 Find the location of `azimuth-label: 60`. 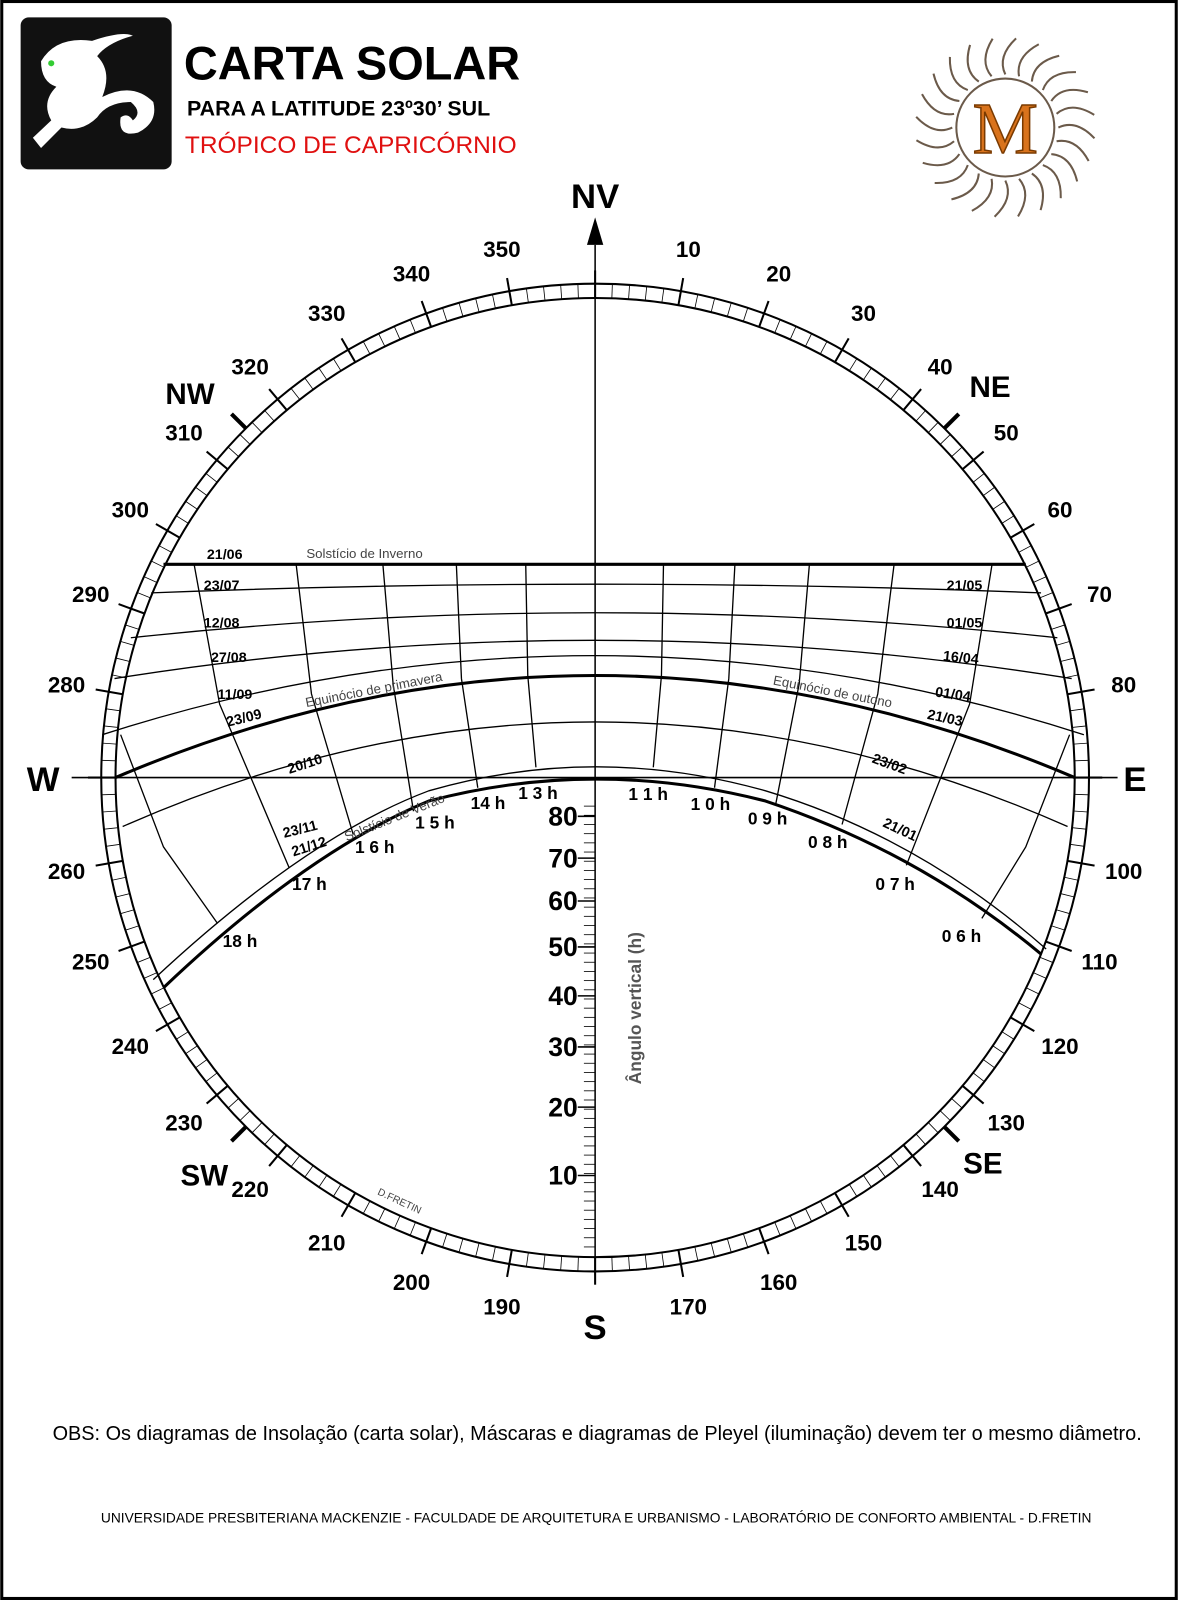

azimuth-label: 60 is located at coordinates (1059, 509).